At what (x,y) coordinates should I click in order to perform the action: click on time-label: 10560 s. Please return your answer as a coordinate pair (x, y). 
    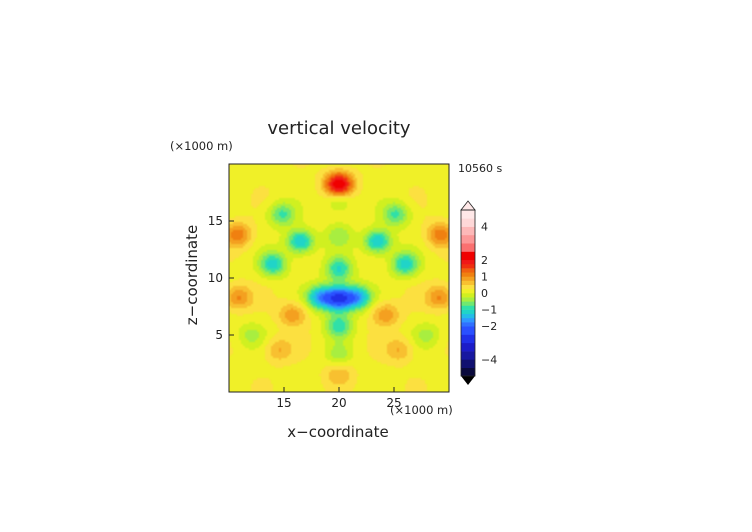
    Looking at the image, I should click on (480, 168).